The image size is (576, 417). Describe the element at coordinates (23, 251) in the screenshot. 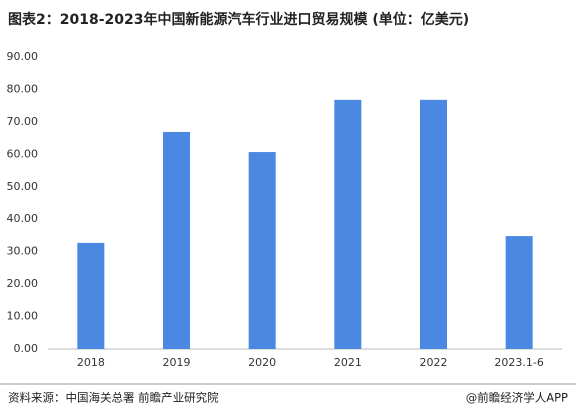

I see `y-tick-label: 30.00` at that location.